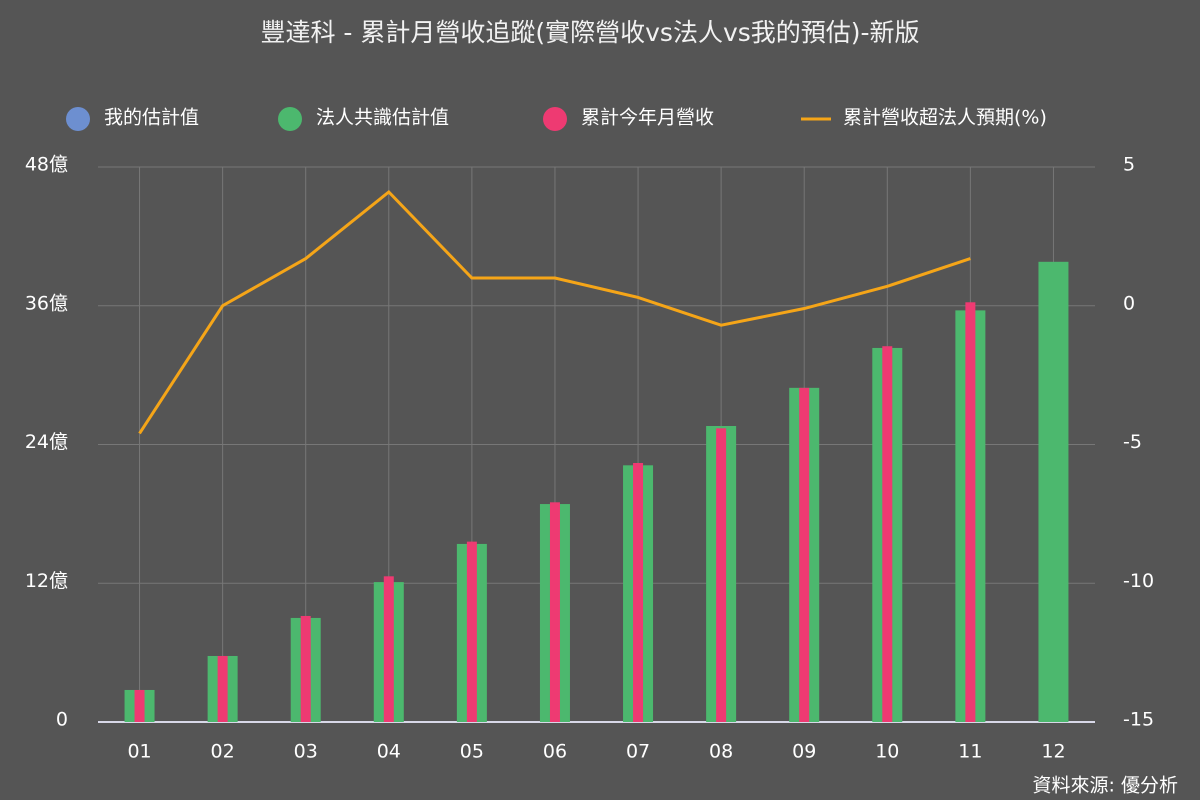 The height and width of the screenshot is (800, 1200). I want to click on x-tick-label: 02, so click(223, 752).